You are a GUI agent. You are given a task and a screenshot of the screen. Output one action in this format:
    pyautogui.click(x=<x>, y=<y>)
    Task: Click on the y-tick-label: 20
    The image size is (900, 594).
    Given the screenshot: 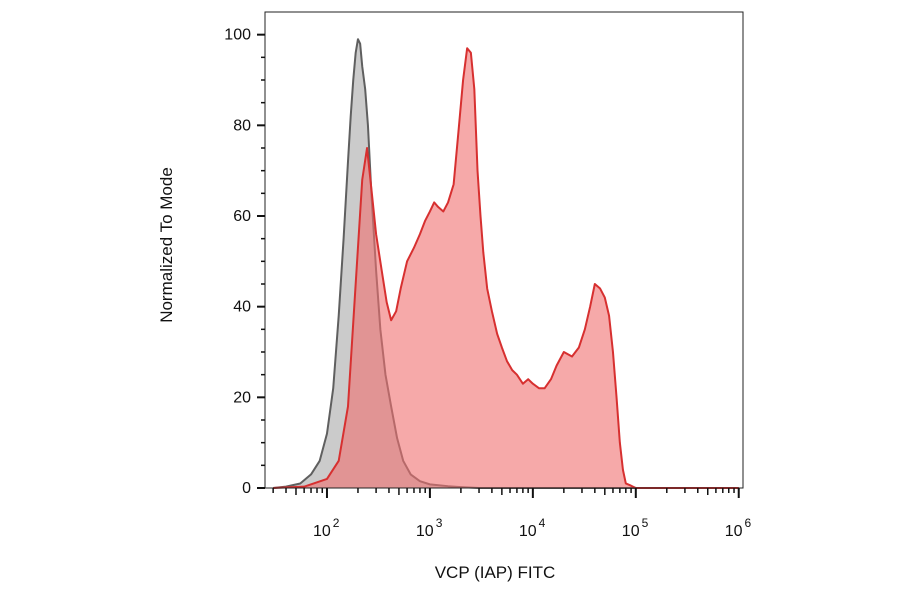 What is the action you would take?
    pyautogui.click(x=242, y=397)
    